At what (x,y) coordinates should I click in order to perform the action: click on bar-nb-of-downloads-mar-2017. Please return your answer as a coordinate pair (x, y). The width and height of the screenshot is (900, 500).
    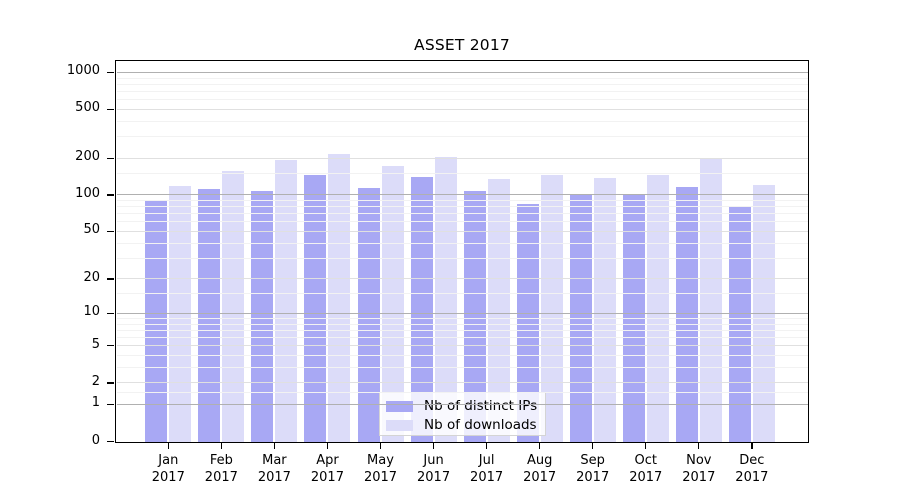
    Looking at the image, I should click on (286, 301).